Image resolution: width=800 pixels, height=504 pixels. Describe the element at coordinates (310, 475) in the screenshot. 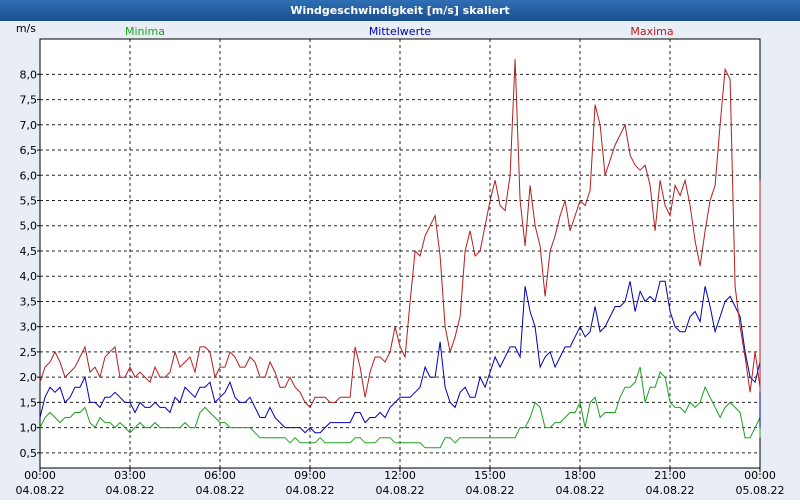

I see `x-tick-time: 09:00` at that location.